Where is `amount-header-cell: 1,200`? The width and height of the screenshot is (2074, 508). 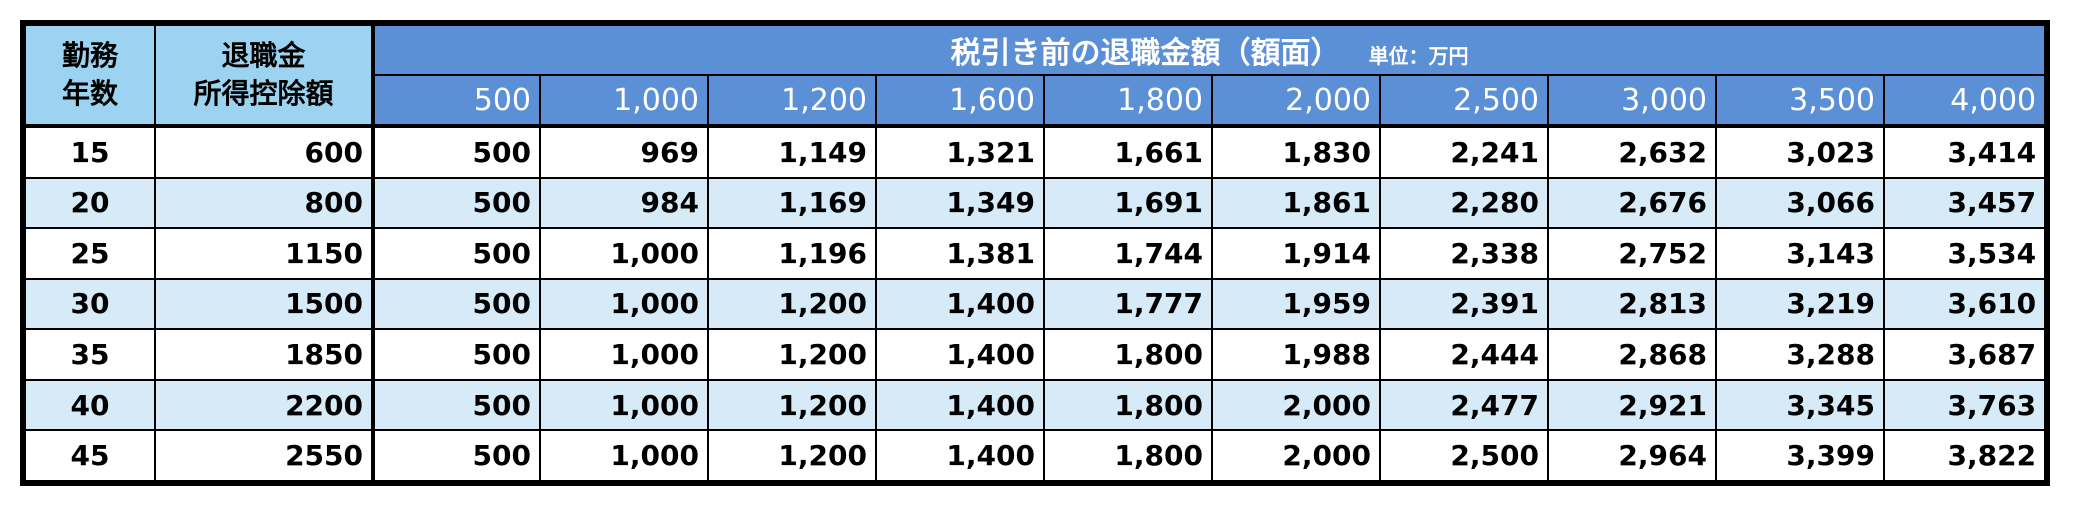
amount-header-cell: 1,200 is located at coordinates (792, 101).